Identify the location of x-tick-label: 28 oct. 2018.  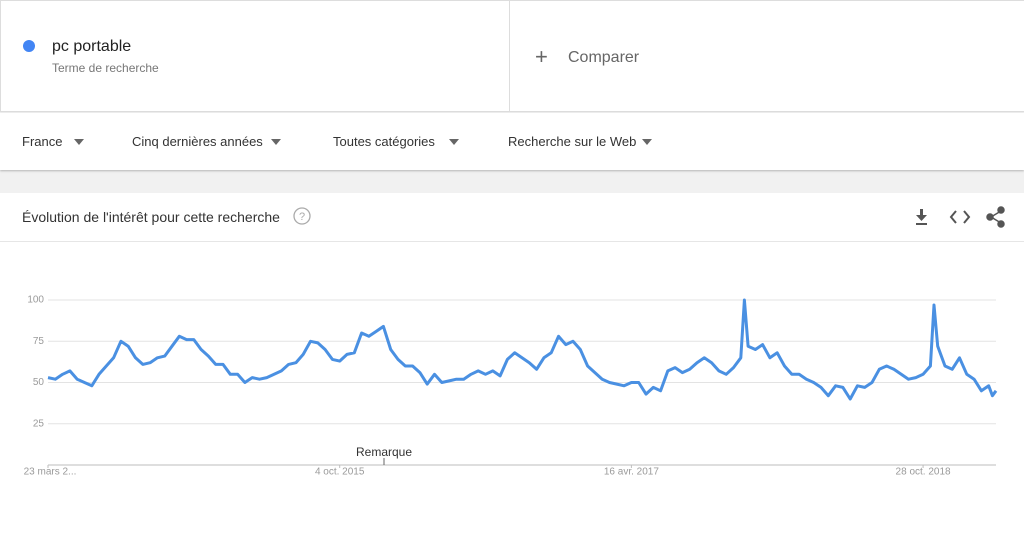
(923, 472).